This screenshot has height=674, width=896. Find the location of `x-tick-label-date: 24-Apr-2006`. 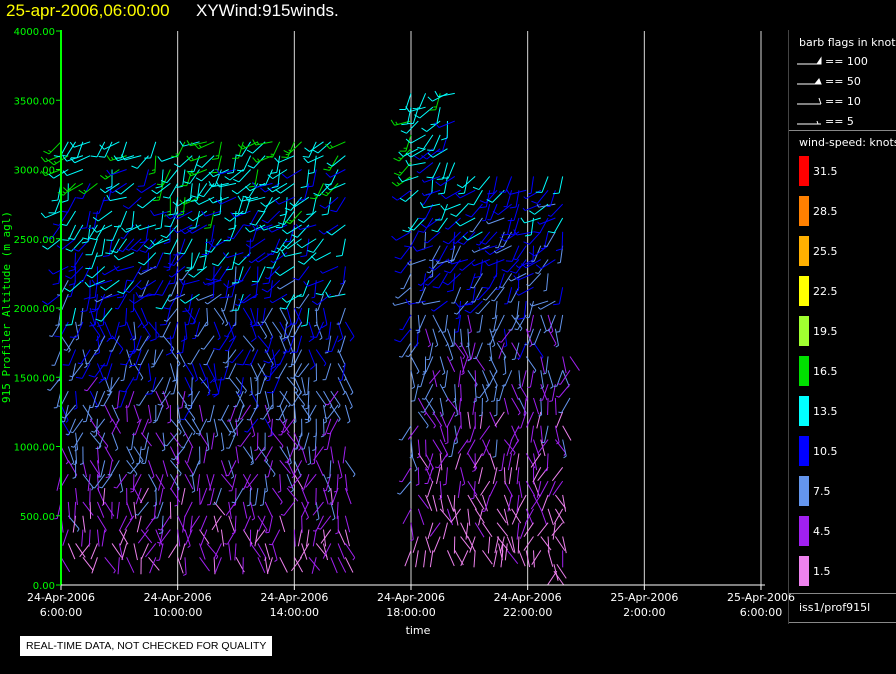

x-tick-label-date: 24-Apr-2006 is located at coordinates (178, 597).